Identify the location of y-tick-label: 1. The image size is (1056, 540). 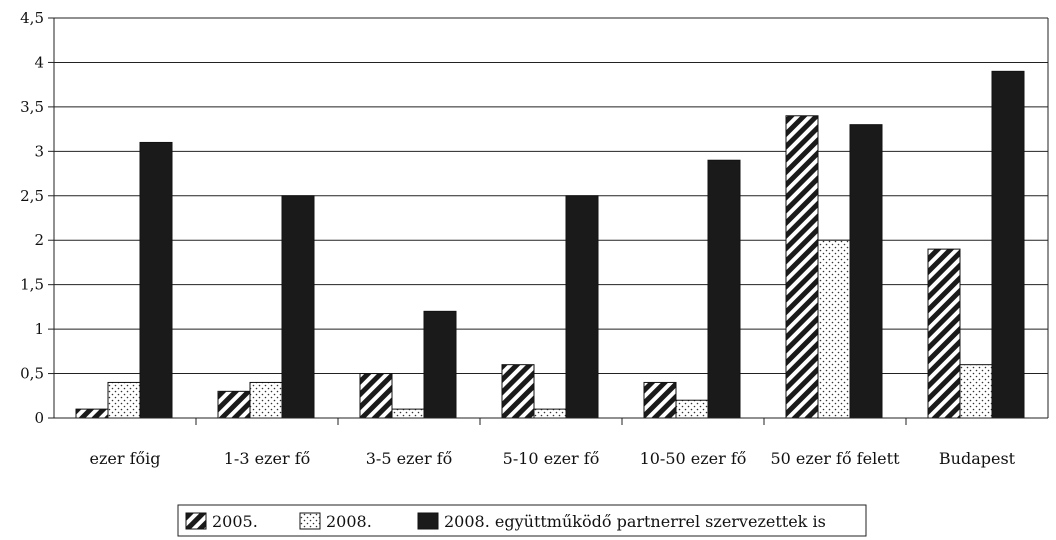
(39, 329).